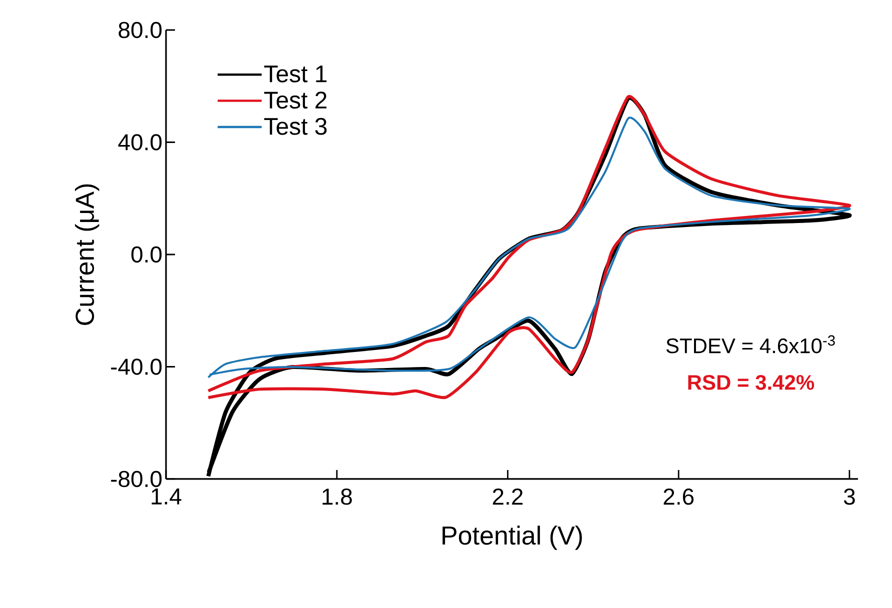 This screenshot has height=608, width=892. I want to click on x-tick-label: 1.8, so click(337, 496).